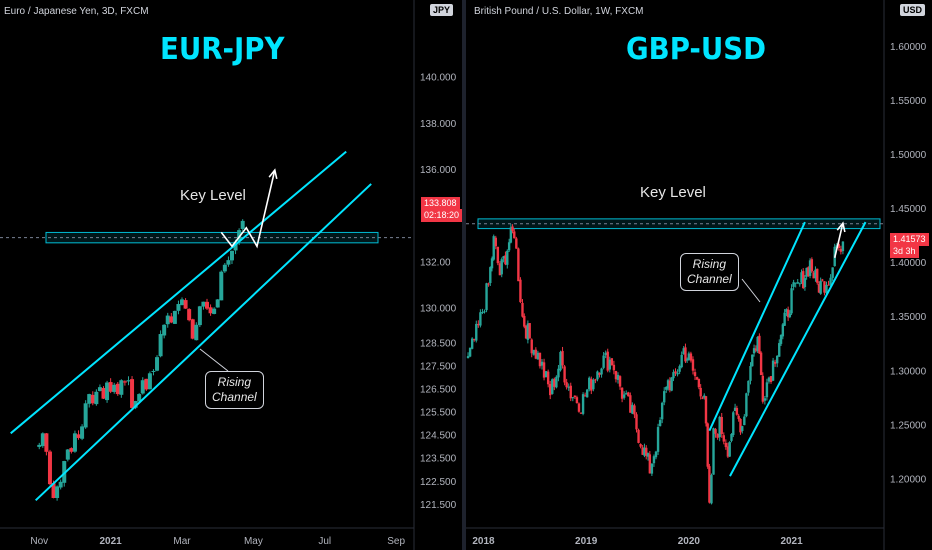 This screenshot has height=550, width=932. What do you see at coordinates (913, 10) in the screenshot?
I see `gbpusd-currency-badge: USD` at bounding box center [913, 10].